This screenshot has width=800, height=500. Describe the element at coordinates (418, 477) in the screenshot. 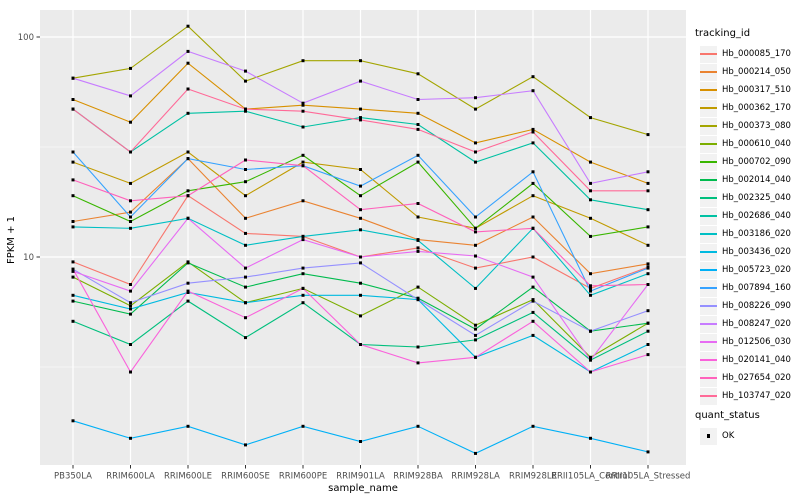

I see `x-tick-label: RRIM928BA` at that location.